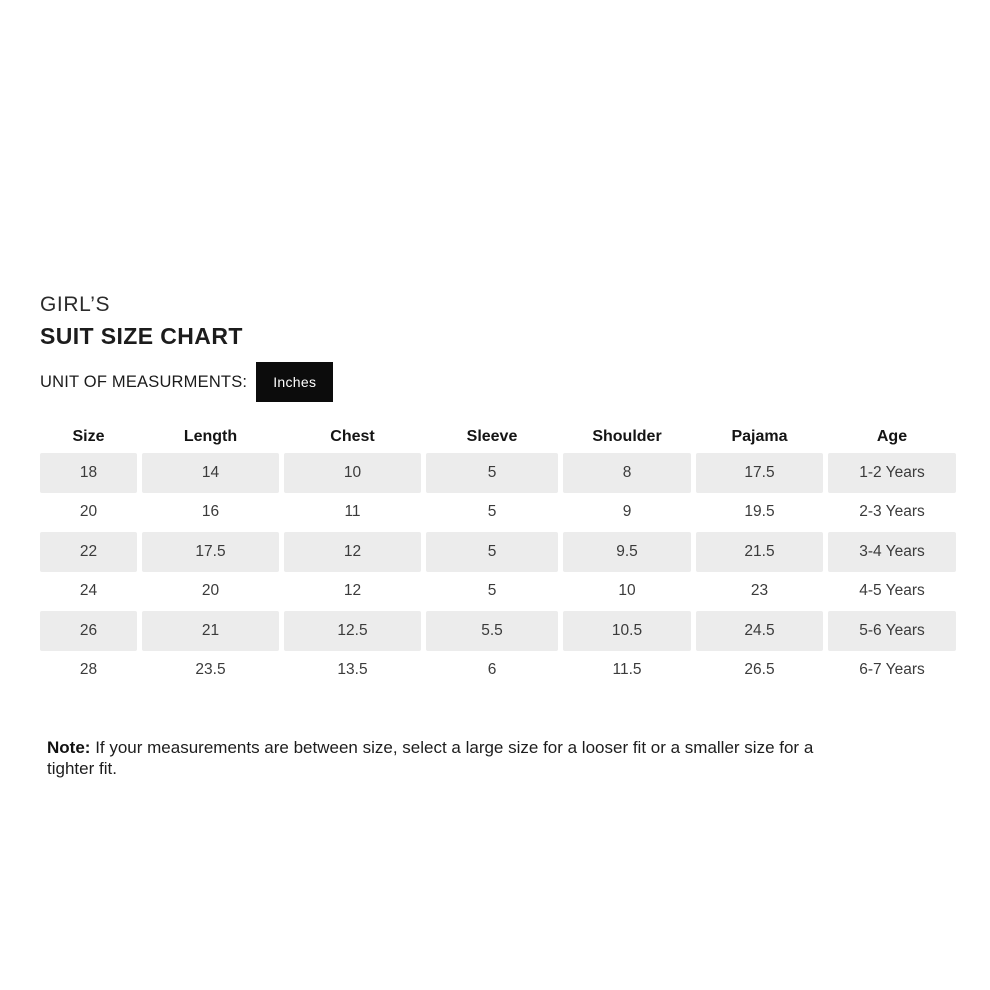  Describe the element at coordinates (759, 670) in the screenshot. I see `cell-pajama: 26.5` at that location.